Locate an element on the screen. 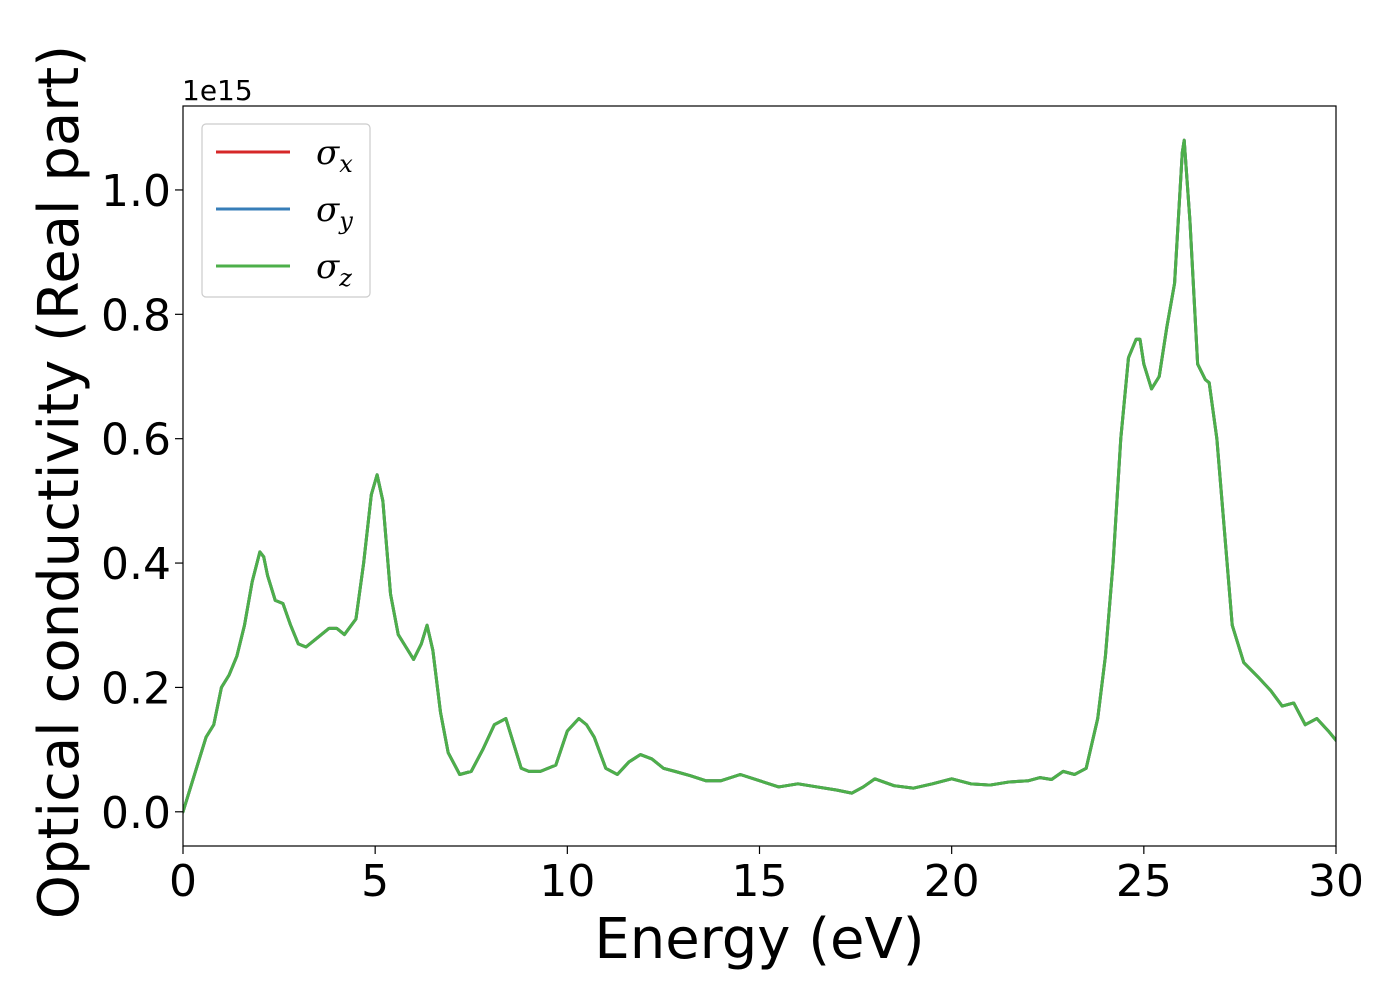  y-axis-label: Optical conductivity (Real part) is located at coordinates (59, 482).